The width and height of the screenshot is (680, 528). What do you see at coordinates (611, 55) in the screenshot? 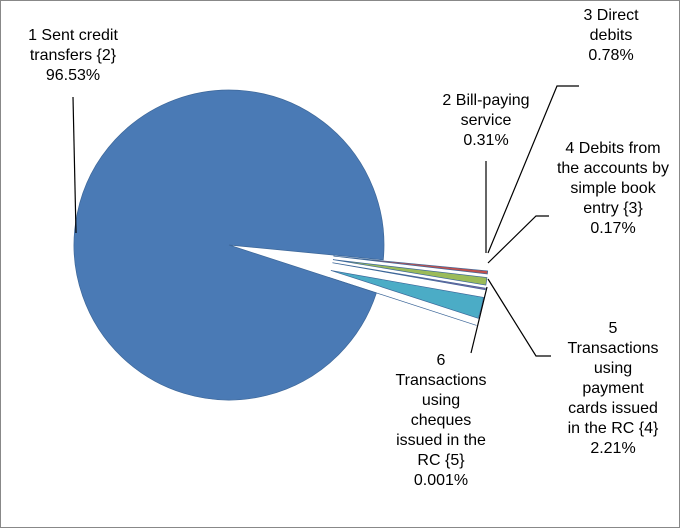
I see `value-label: 0.78%` at bounding box center [611, 55].